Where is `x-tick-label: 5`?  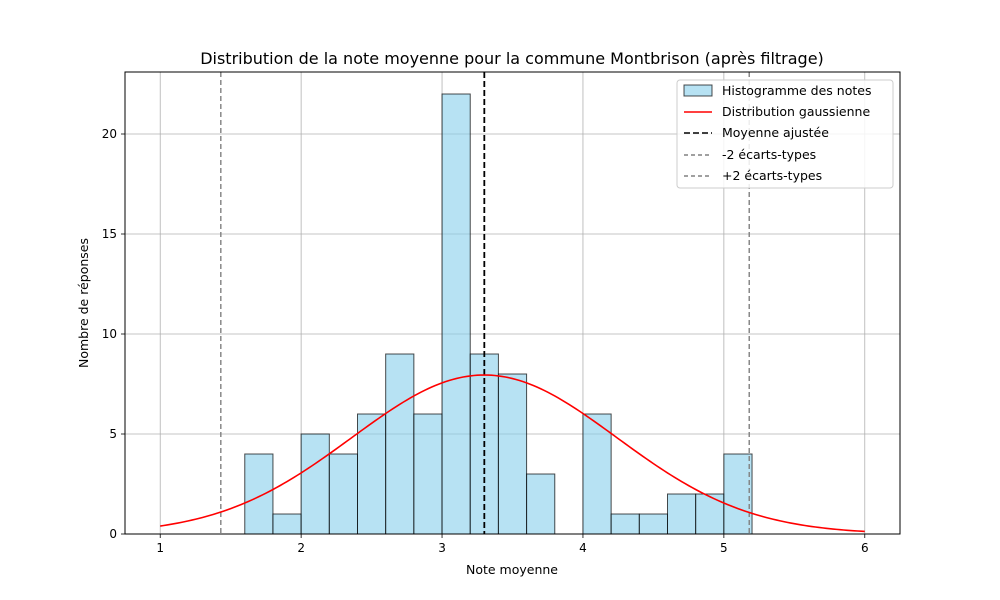 x-tick-label: 5 is located at coordinates (724, 548).